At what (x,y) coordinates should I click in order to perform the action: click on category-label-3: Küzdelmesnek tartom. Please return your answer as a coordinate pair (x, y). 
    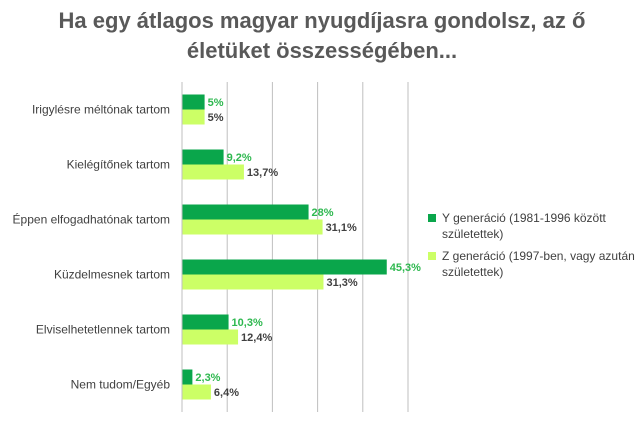
    Looking at the image, I should click on (112, 275).